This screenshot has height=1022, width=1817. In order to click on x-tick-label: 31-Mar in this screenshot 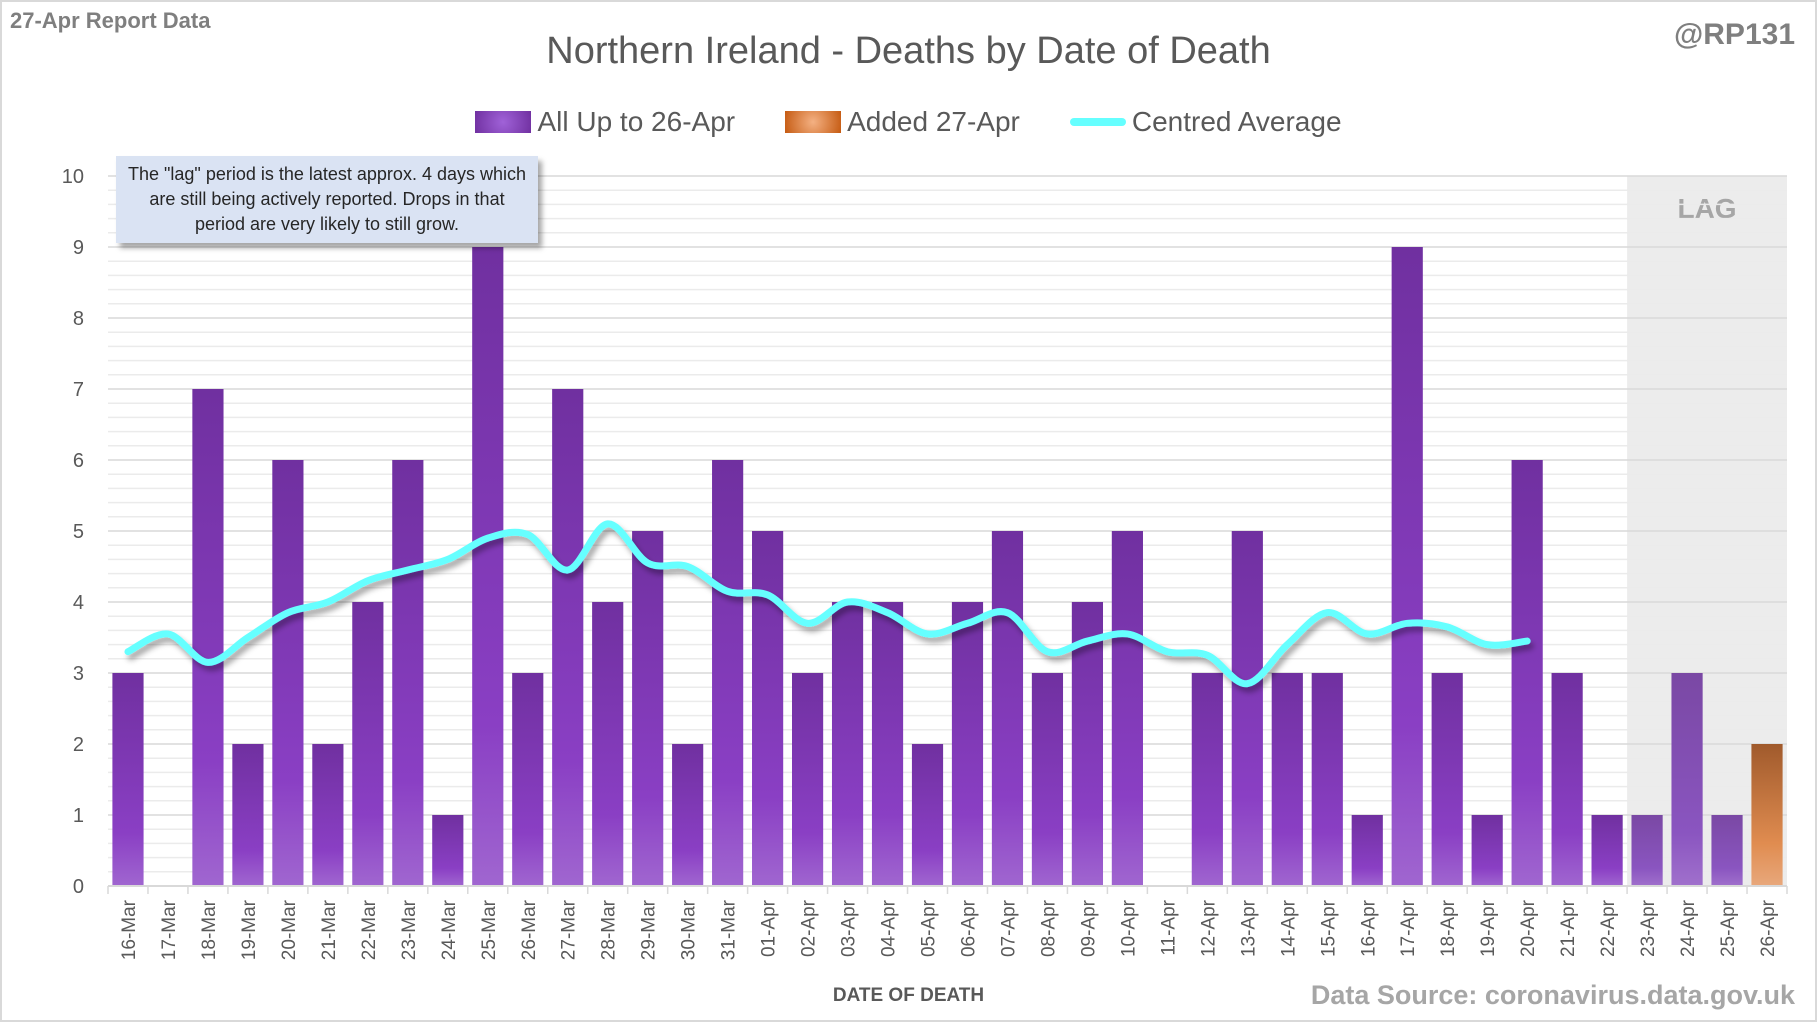, I will do `click(729, 929)`.